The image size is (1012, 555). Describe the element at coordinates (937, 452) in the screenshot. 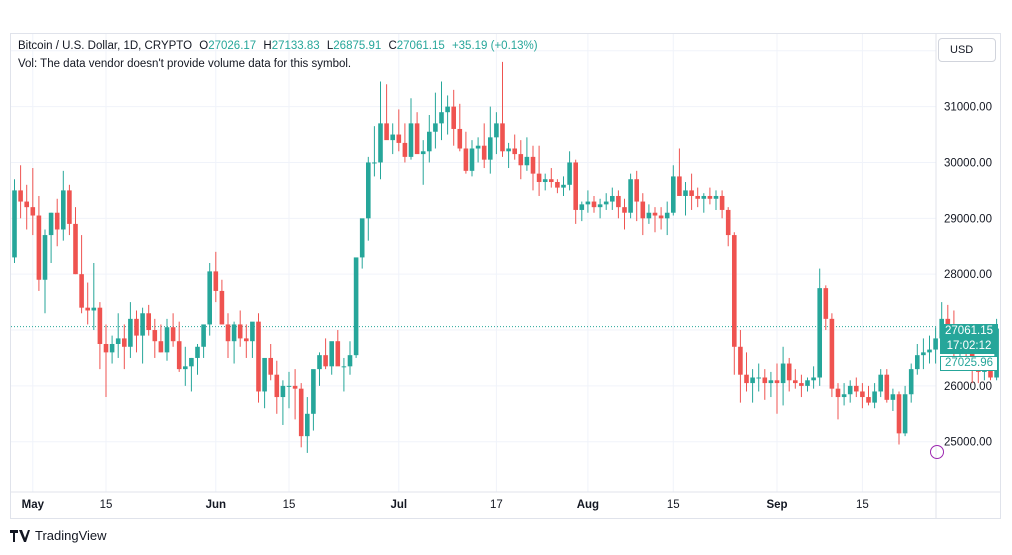

I see `event-marker-icon` at that location.